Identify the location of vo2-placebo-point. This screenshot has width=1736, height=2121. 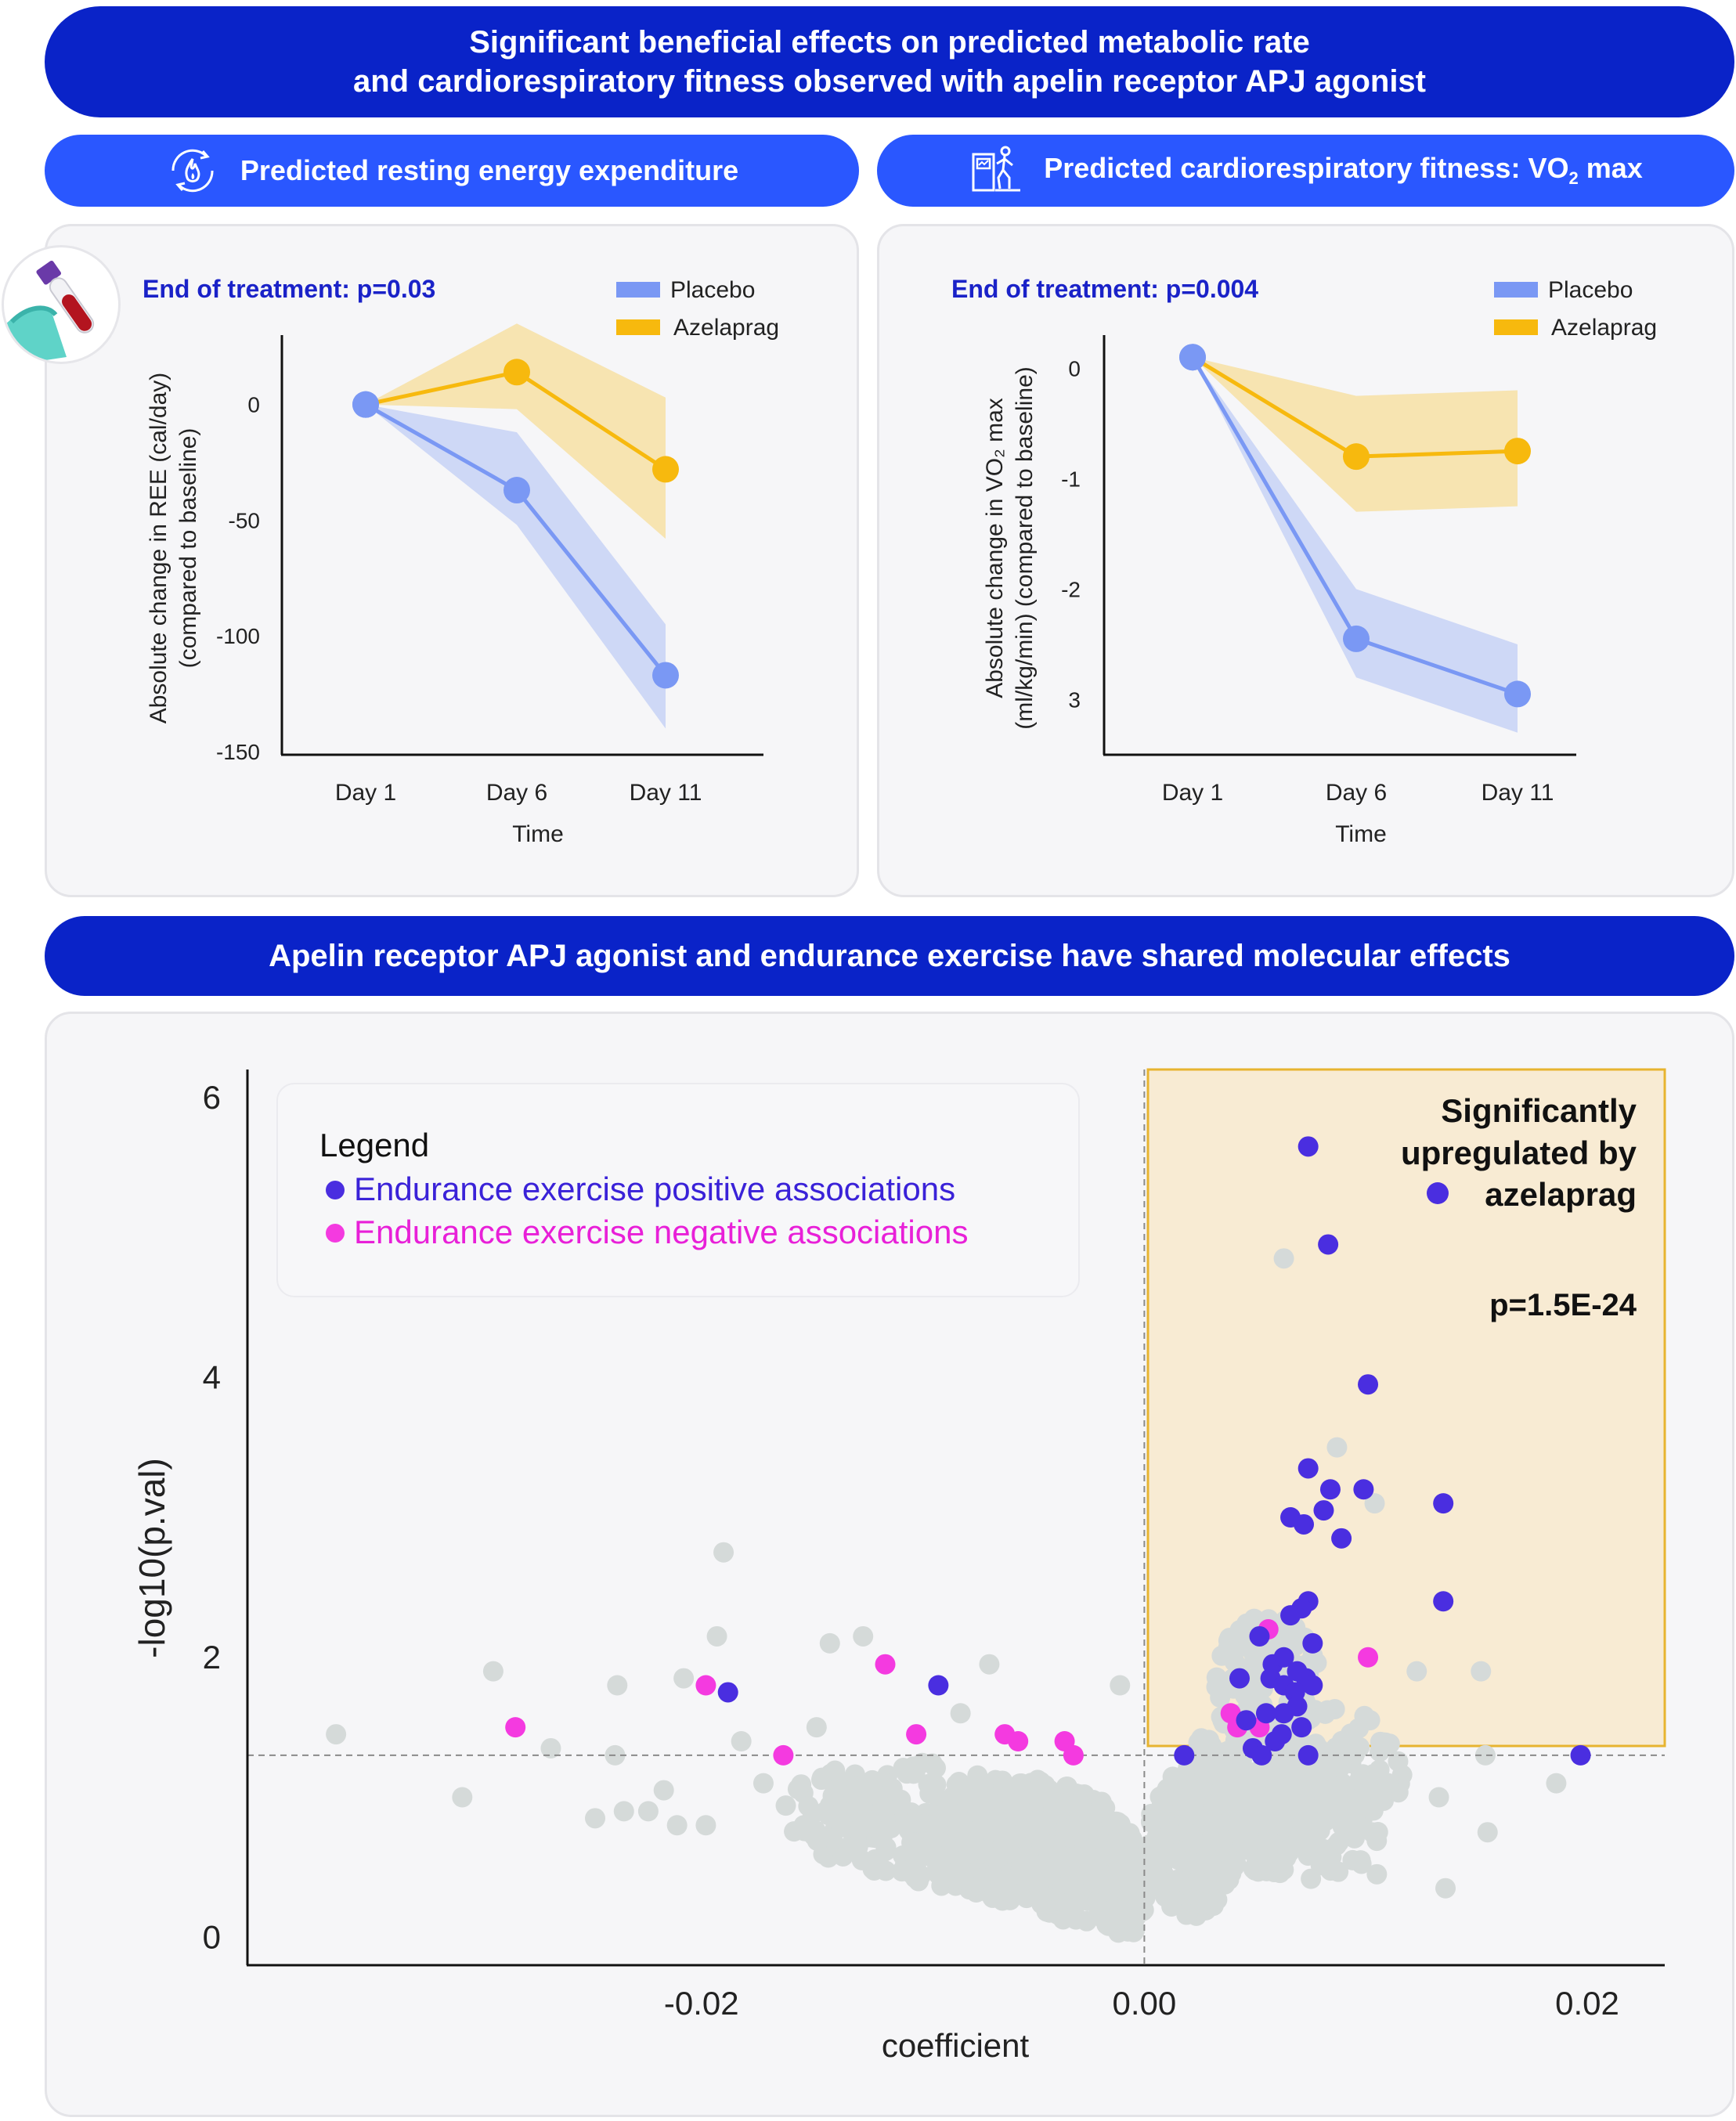
(1356, 638).